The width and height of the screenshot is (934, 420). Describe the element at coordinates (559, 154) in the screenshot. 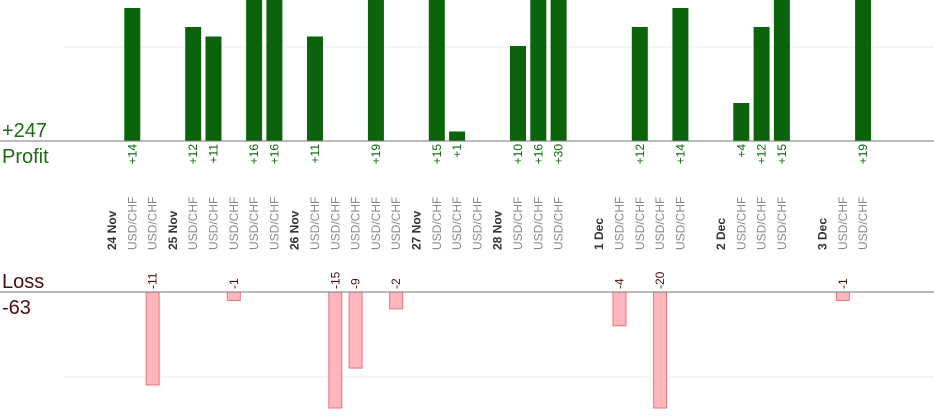

I see `profit-bar-label: +30` at that location.